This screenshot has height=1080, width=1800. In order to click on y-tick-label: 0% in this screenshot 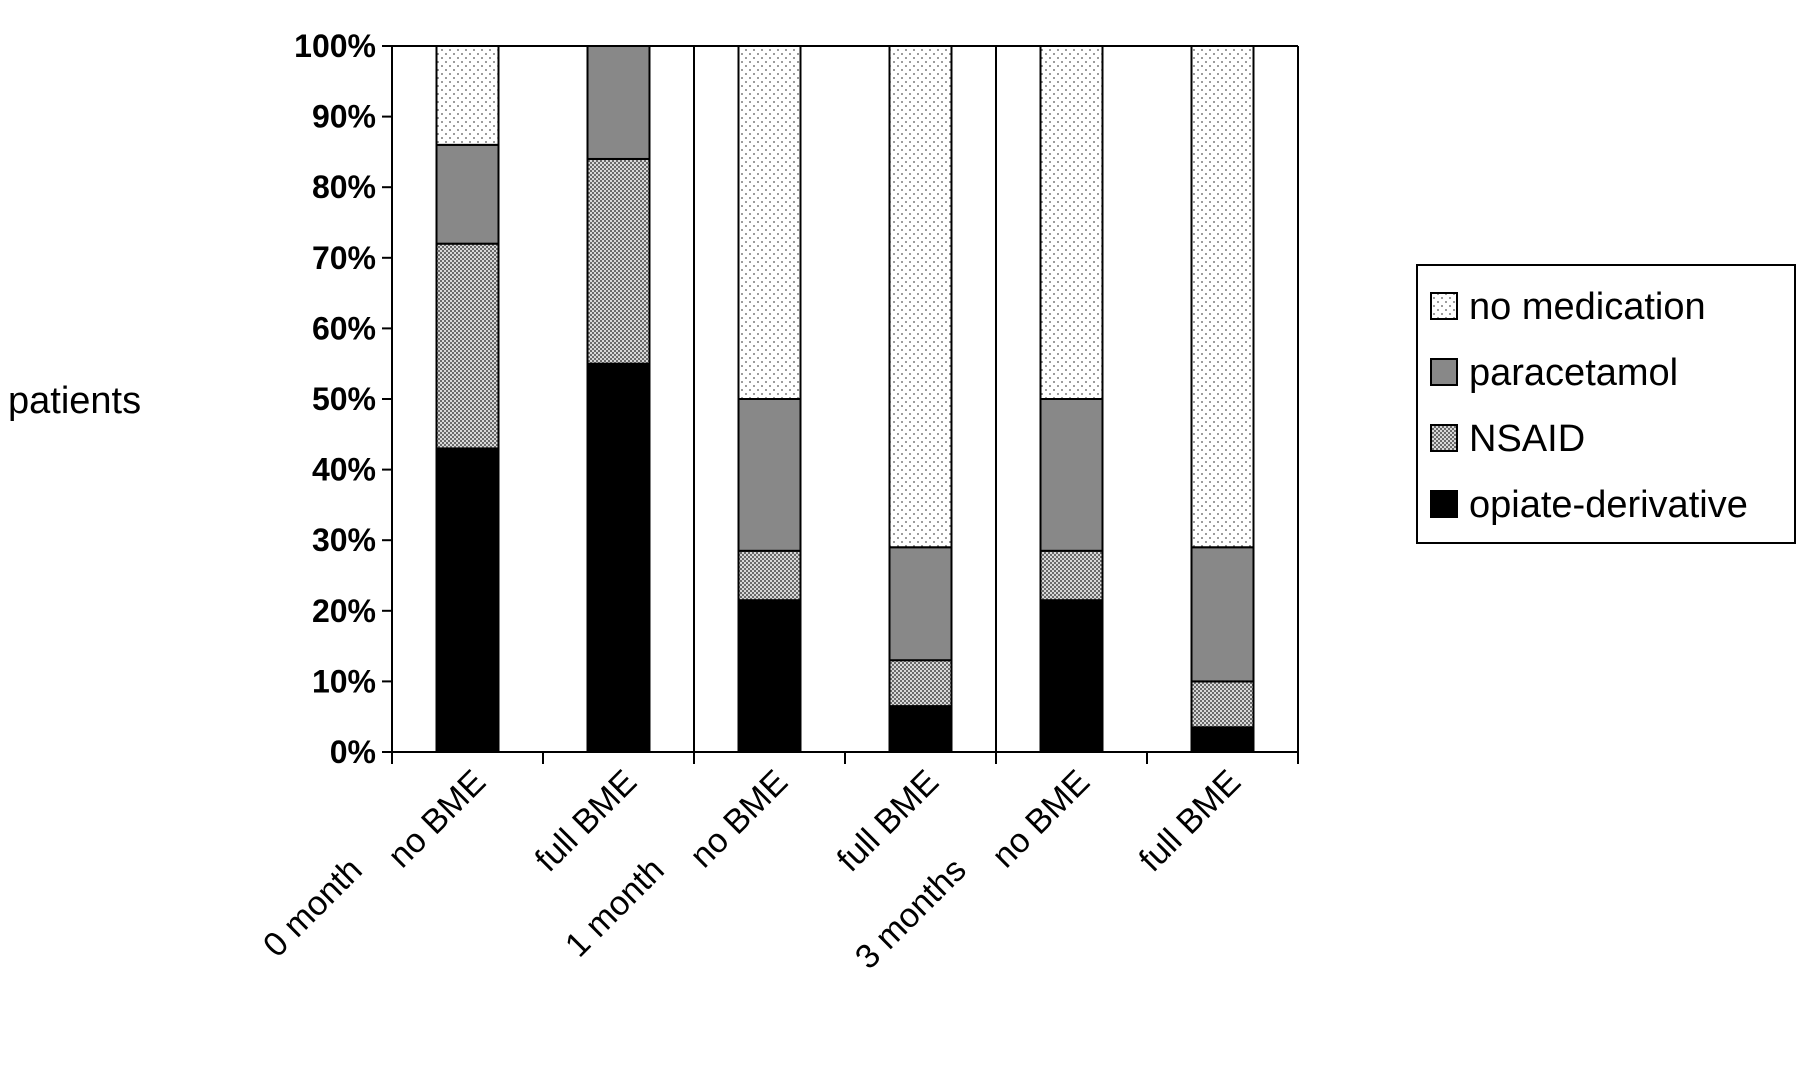, I will do `click(353, 752)`.